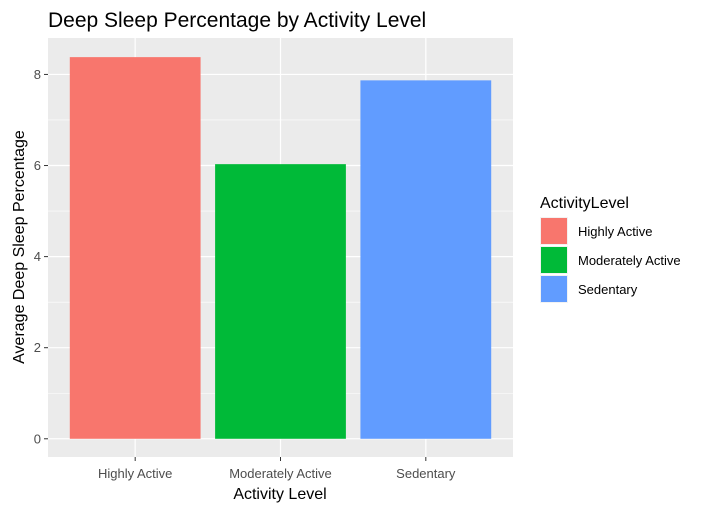 The image size is (710, 512). What do you see at coordinates (237, 20) in the screenshot?
I see `chart-title: Deep Sleep Percentage by Activity Level` at bounding box center [237, 20].